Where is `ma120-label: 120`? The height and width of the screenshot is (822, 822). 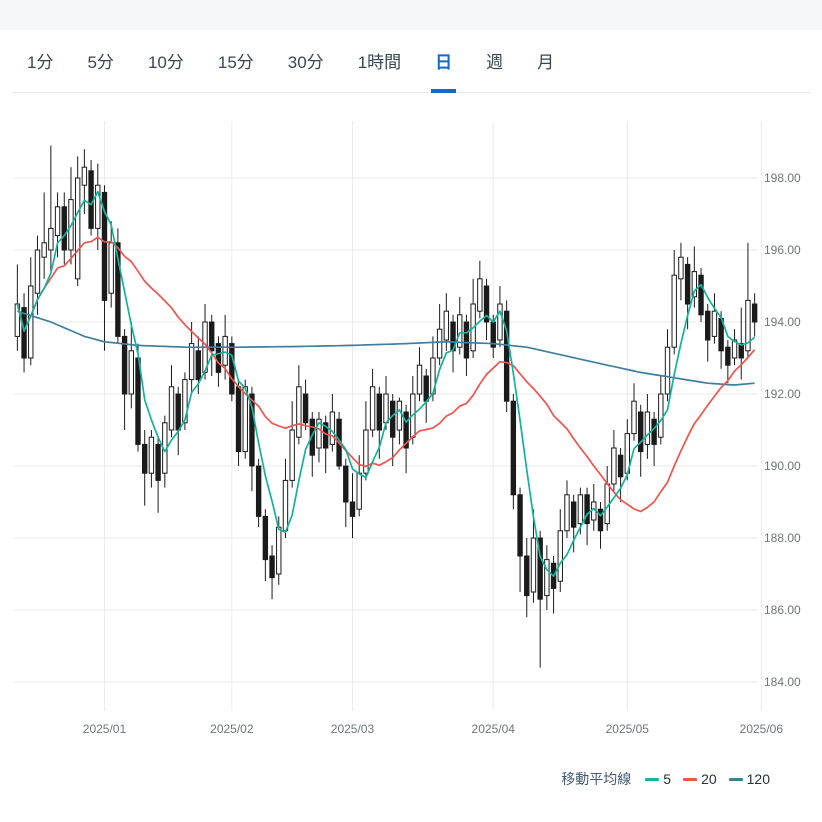
ma120-label: 120 is located at coordinates (758, 779).